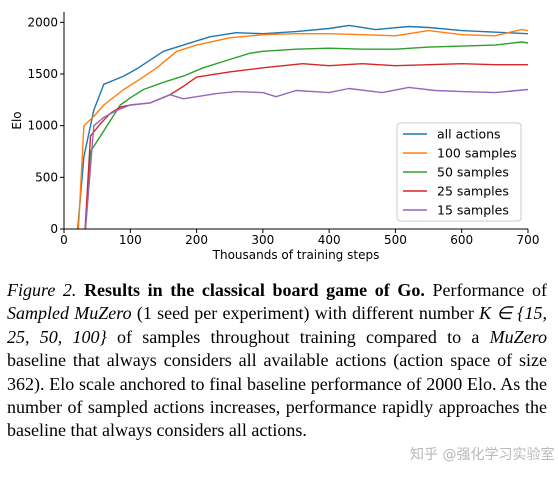 The image size is (558, 479). I want to click on y-tick-label: 0, so click(54, 229).